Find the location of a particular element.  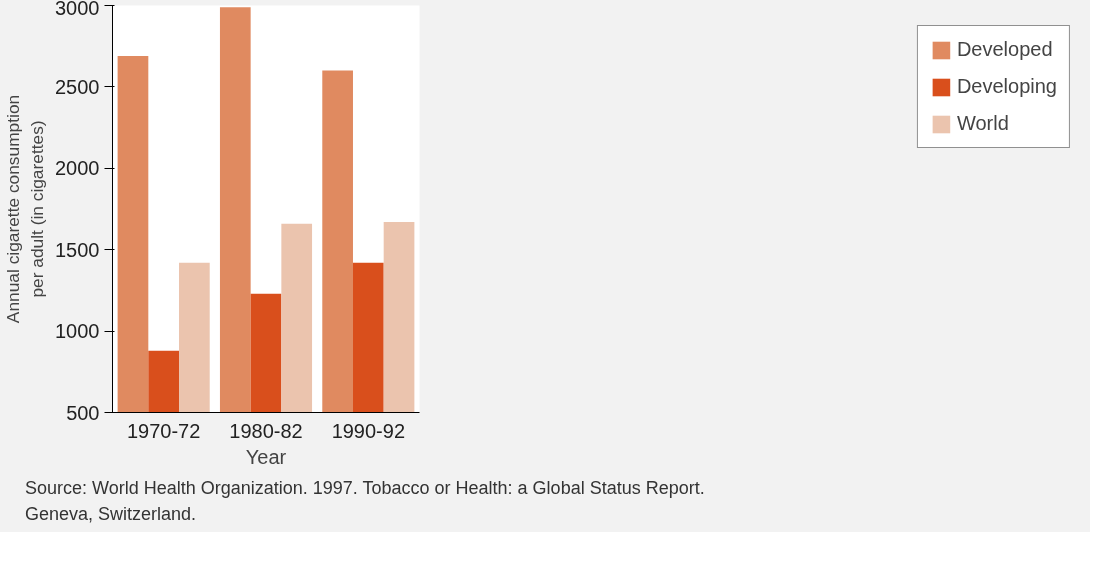

y-tick-label: 3000 is located at coordinates (77, 9).